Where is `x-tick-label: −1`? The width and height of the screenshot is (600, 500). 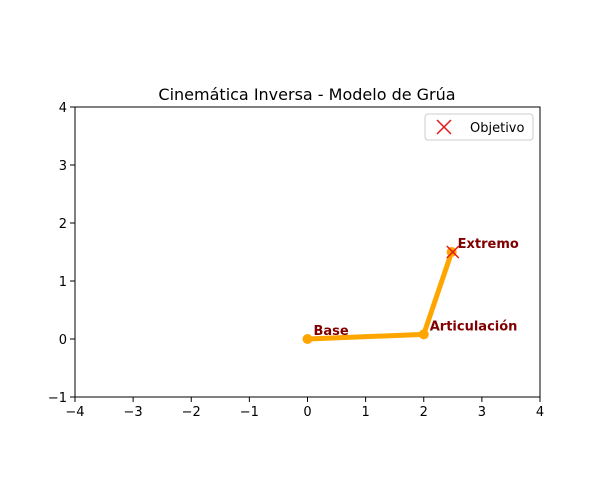
x-tick-label: −1 is located at coordinates (249, 412).